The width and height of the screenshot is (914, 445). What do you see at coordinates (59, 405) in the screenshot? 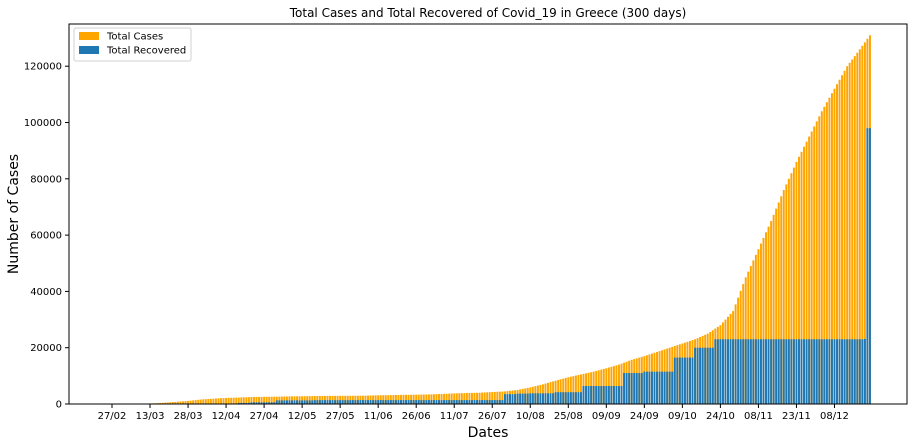
I see `y-tick-label: 0` at bounding box center [59, 405].